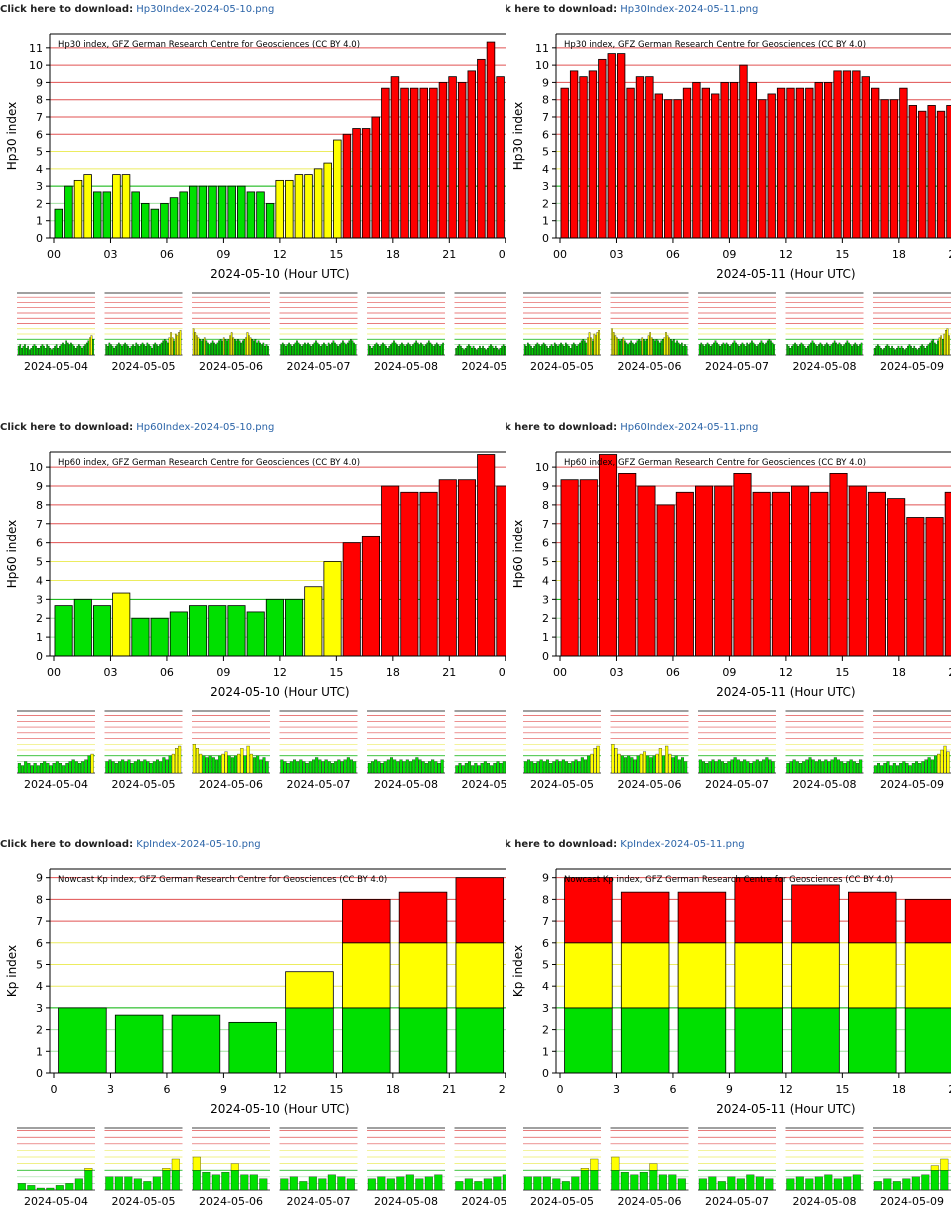 Image resolution: width=951 pixels, height=1211 pixels. I want to click on x-tick-label: 15, so click(842, 672).